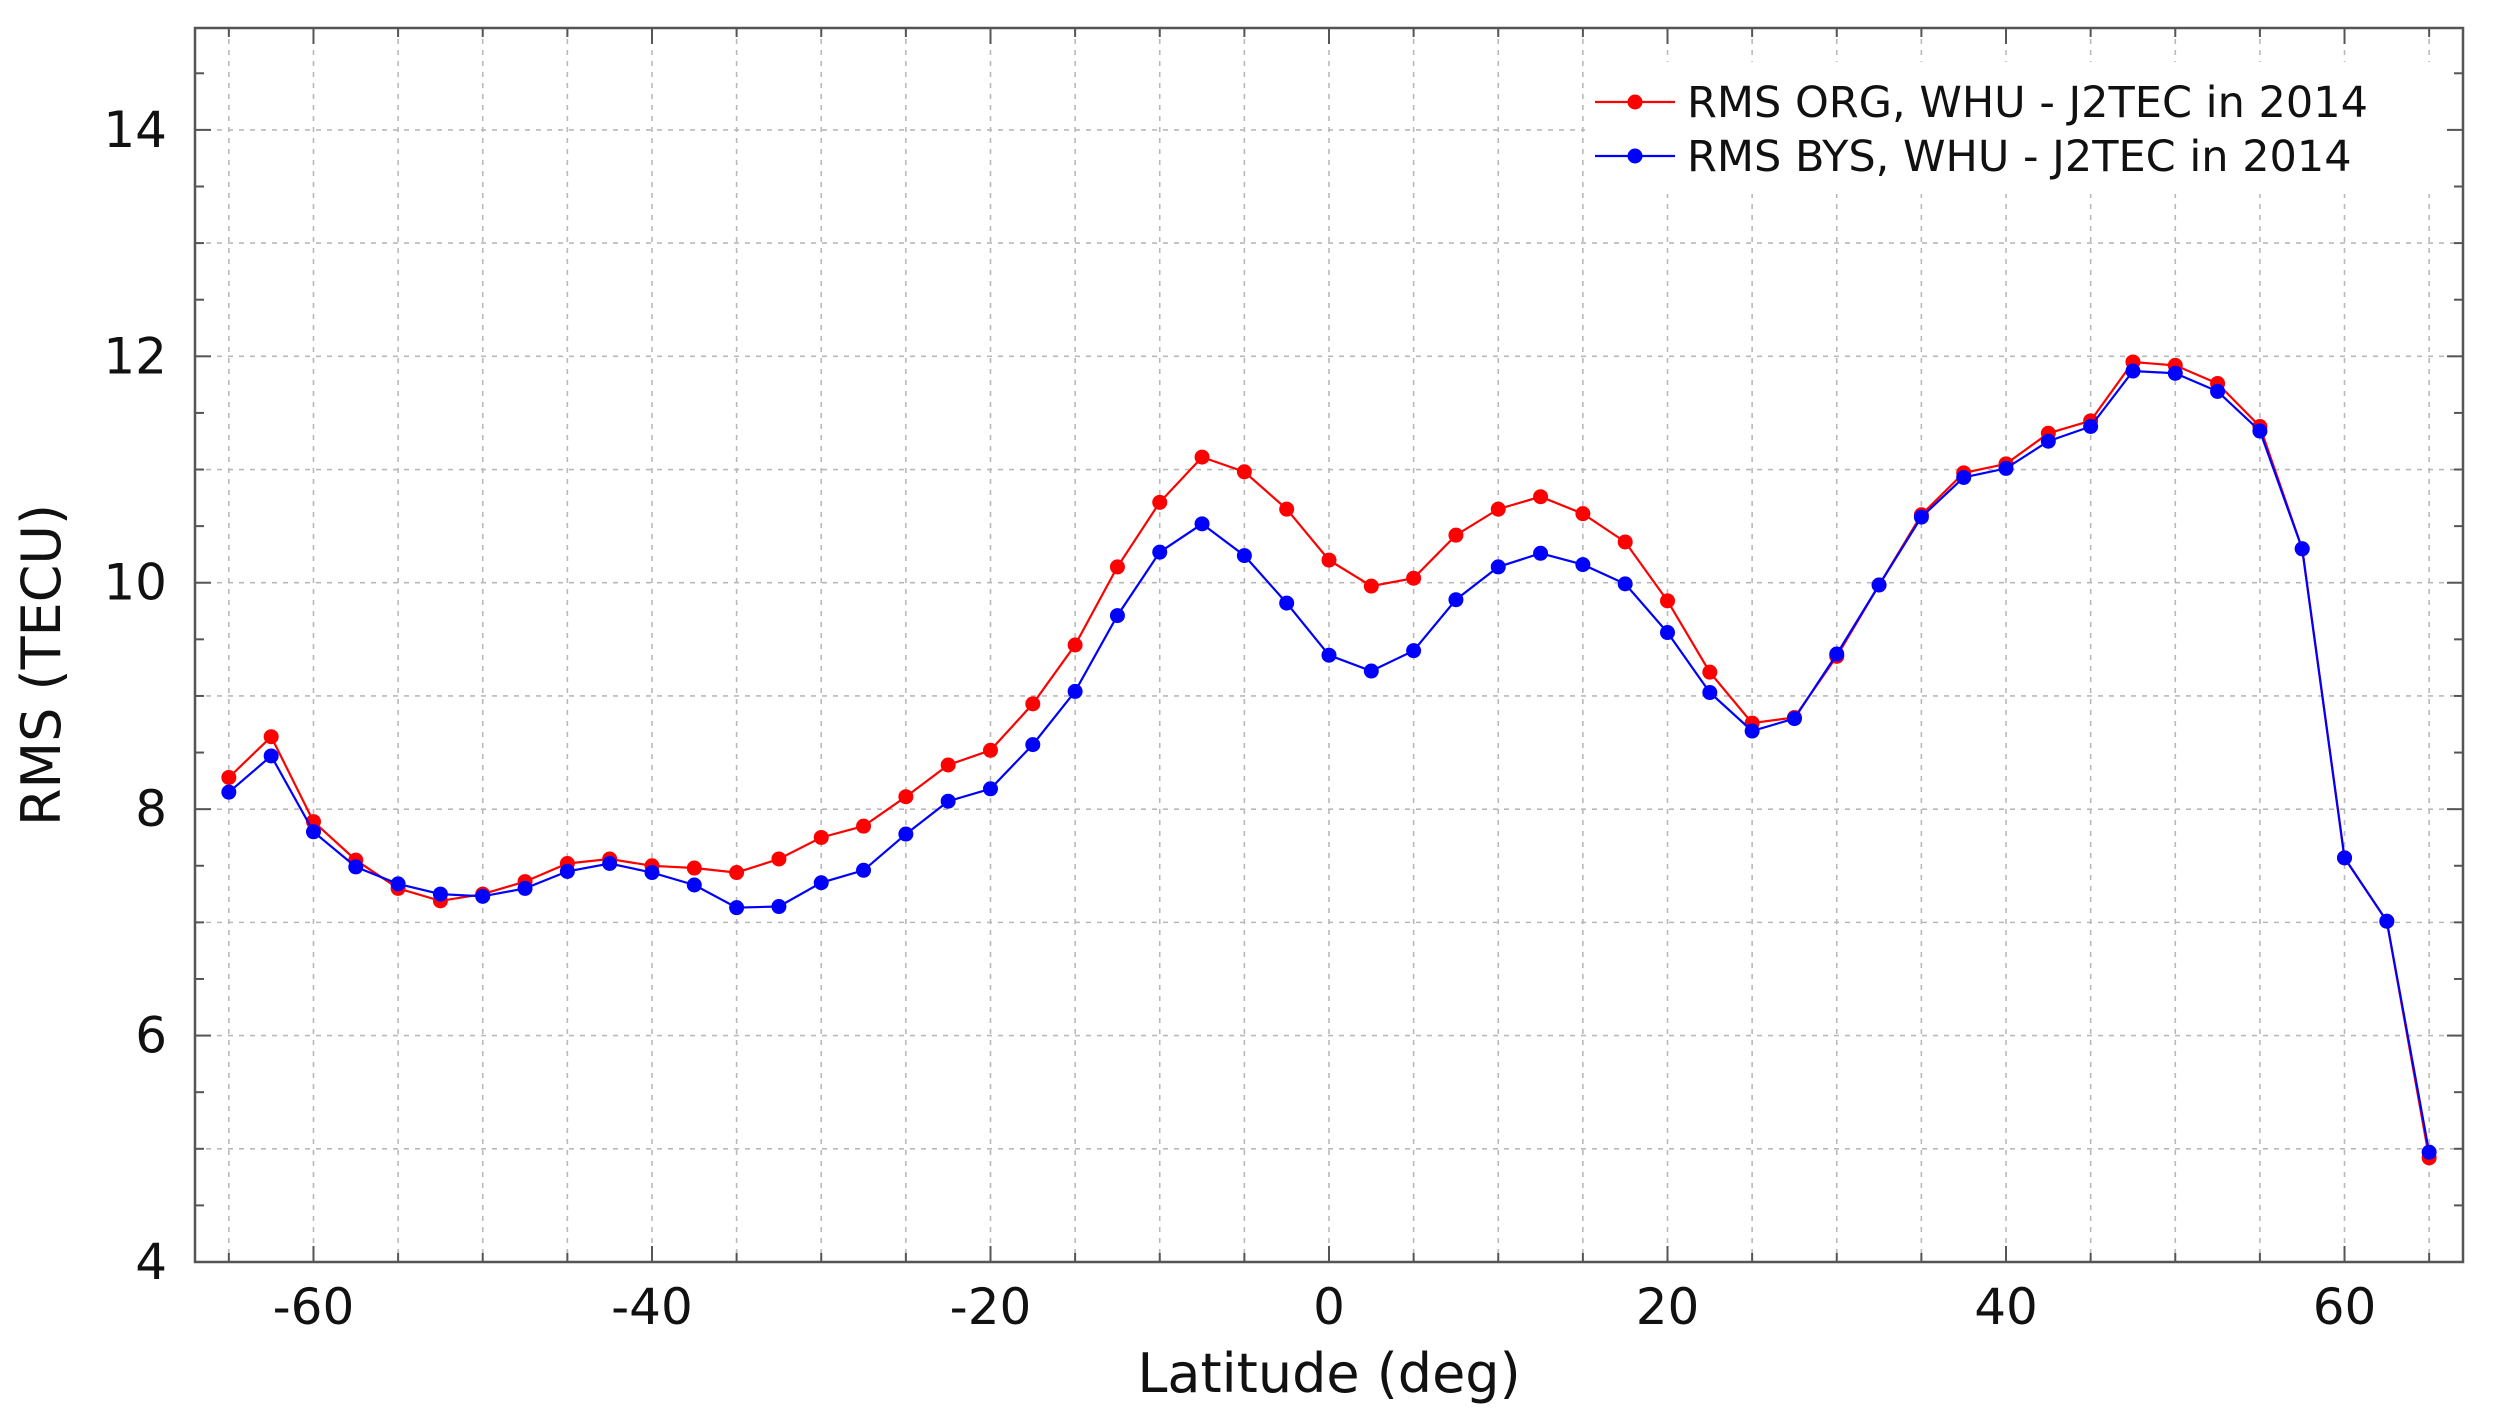 This screenshot has width=2501, height=1424. I want to click on x-tick-label: 40, so click(2006, 1307).